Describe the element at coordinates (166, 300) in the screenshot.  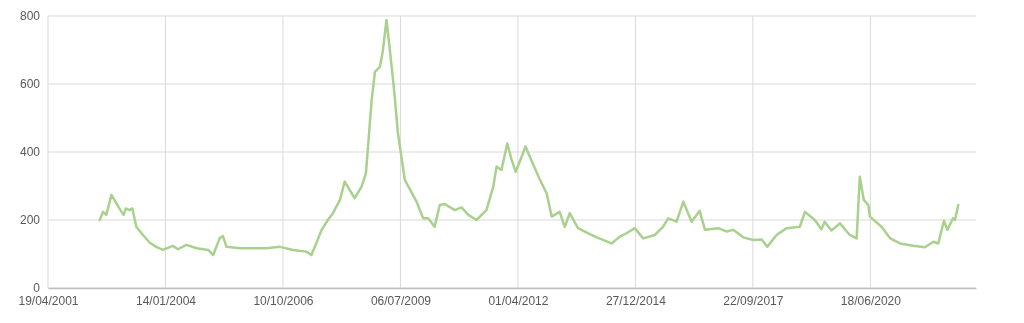
I see `x-tick-label: 14/01/2004` at that location.